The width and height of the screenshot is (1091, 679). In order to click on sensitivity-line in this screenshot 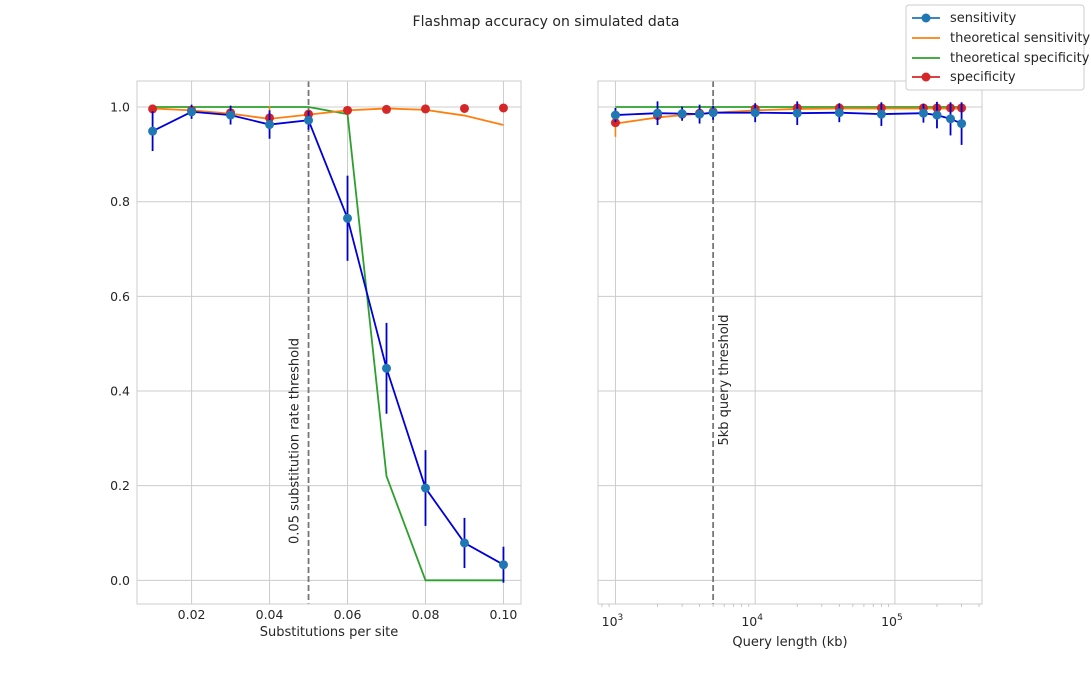, I will do `click(788, 118)`.